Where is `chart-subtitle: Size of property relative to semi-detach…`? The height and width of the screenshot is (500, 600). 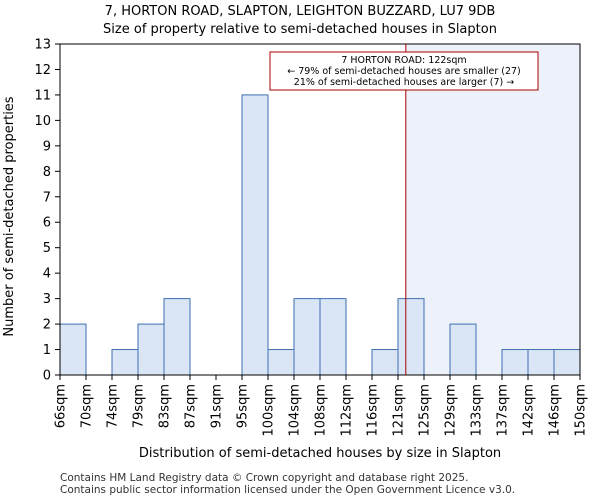 chart-subtitle: Size of property relative to semi-detach… is located at coordinates (300, 29).